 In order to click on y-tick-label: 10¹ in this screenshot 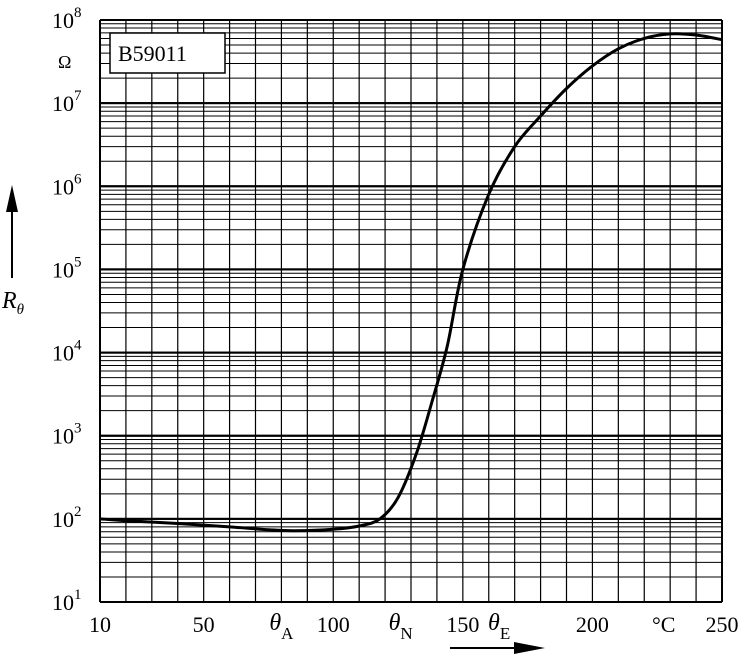, I will do `click(67, 601)`.